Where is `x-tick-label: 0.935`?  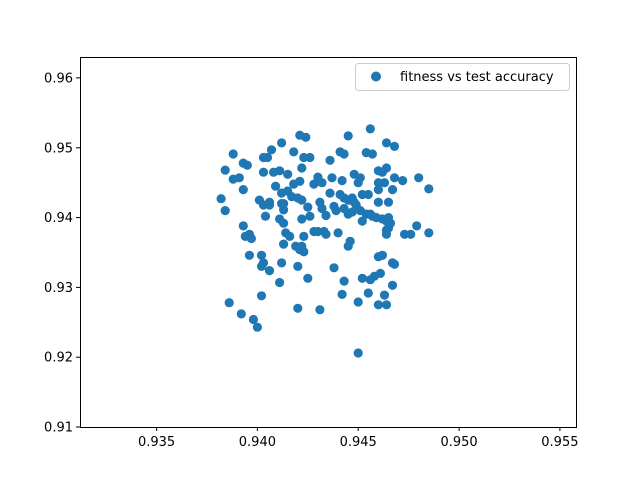
x-tick-label: 0.935 is located at coordinates (156, 442).